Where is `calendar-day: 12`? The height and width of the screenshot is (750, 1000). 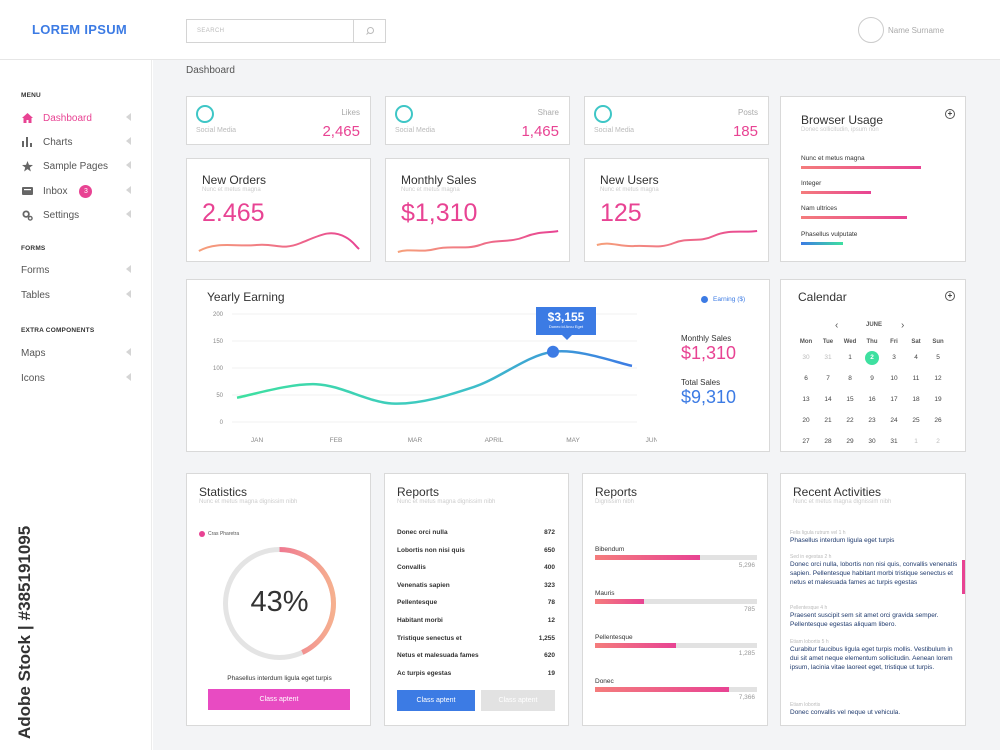
calendar-day: 12 is located at coordinates (938, 378).